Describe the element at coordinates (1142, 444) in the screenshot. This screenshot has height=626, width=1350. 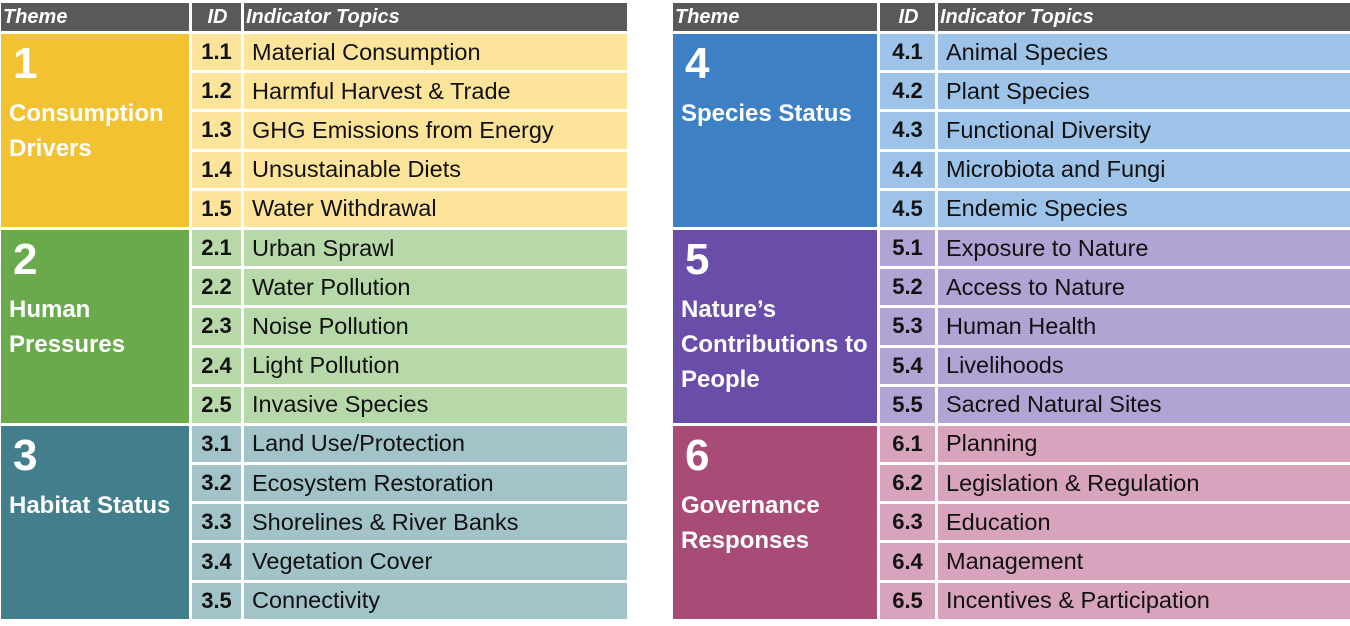
I see `indicator-topic: Planning` at that location.